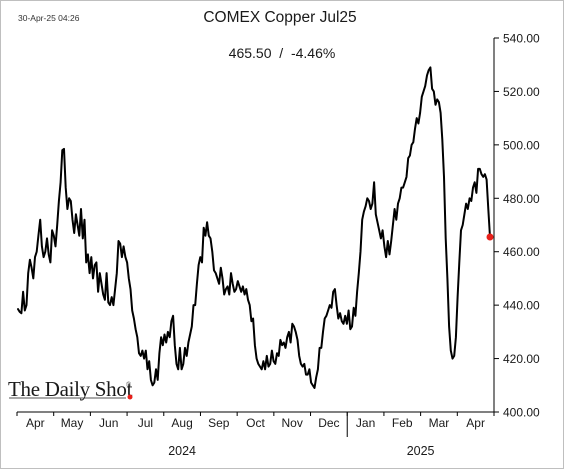  What do you see at coordinates (129, 385) in the screenshot?
I see `logo-registered-mark: ®` at bounding box center [129, 385].